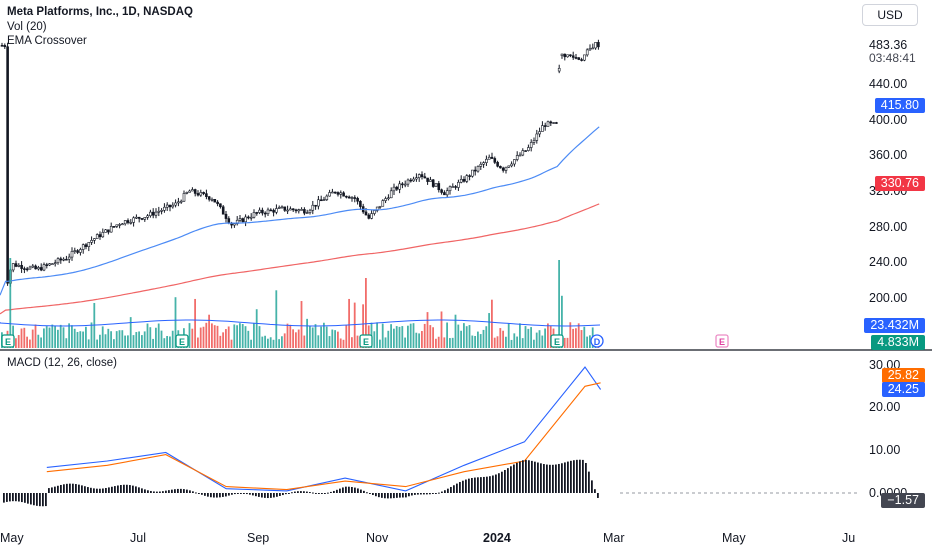 This screenshot has height=550, width=932. What do you see at coordinates (890, 15) in the screenshot?
I see `currency-button: USD` at bounding box center [890, 15].